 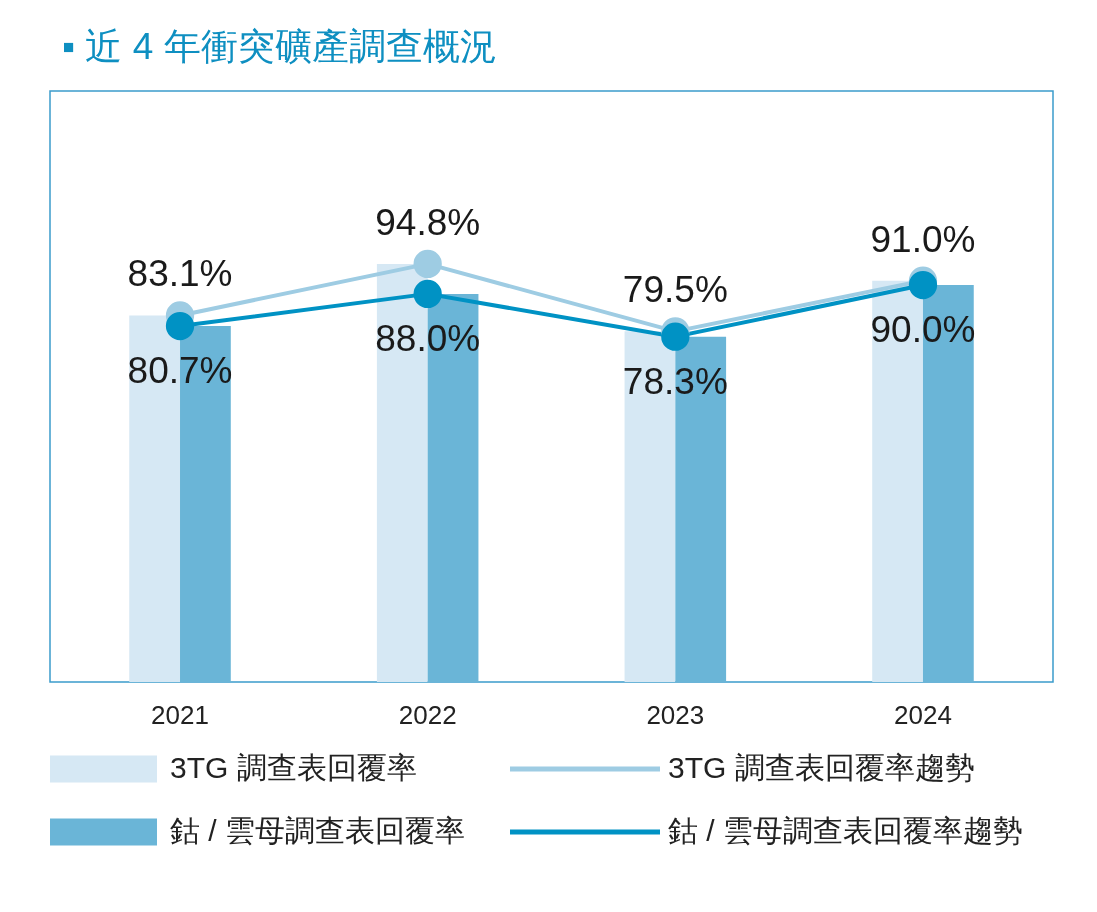 What do you see at coordinates (923, 239) in the screenshot?
I see `data-label: 91.0%` at bounding box center [923, 239].